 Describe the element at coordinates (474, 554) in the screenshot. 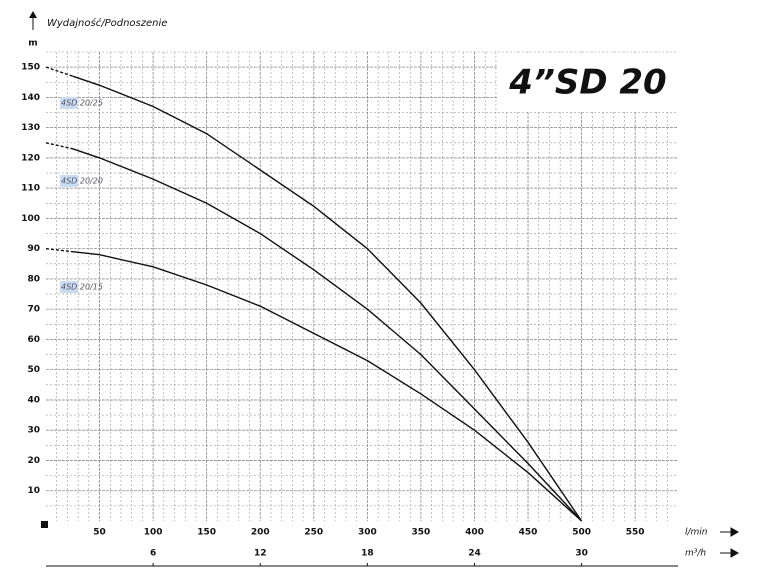

I see `x2-tick-label: 24` at that location.